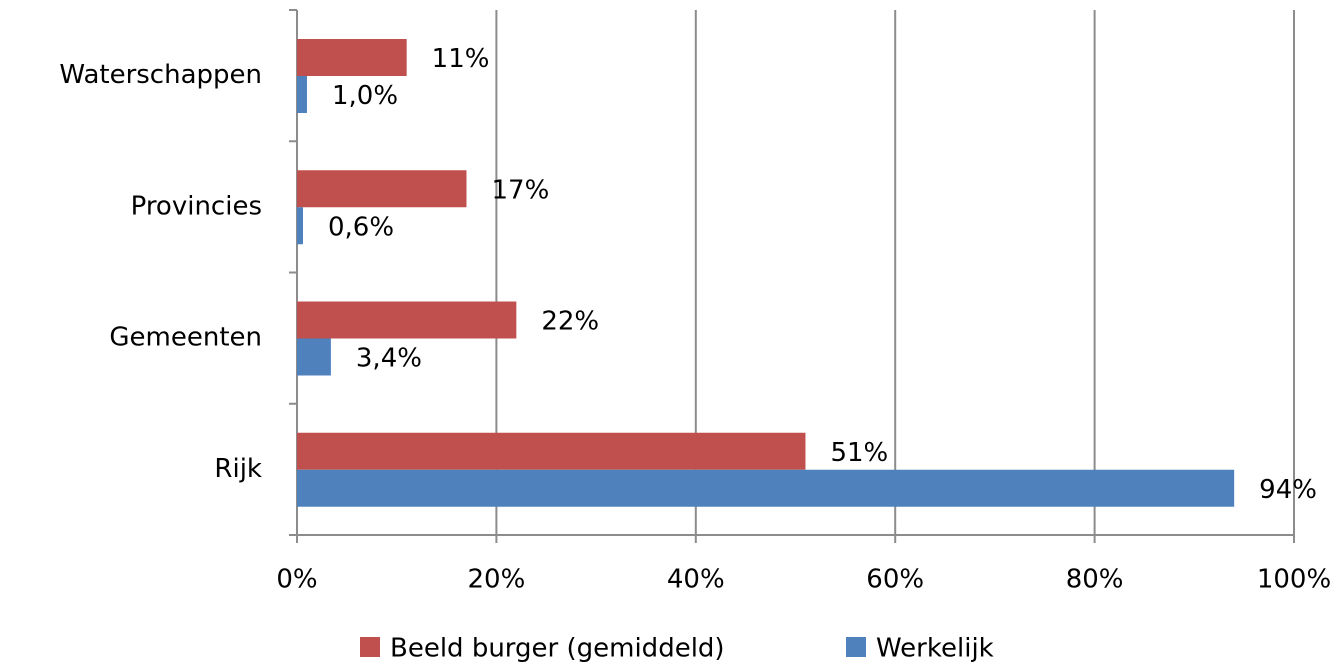 The width and height of the screenshot is (1341, 668). What do you see at coordinates (296, 580) in the screenshot?
I see `x-tick-label: 0%` at bounding box center [296, 580].